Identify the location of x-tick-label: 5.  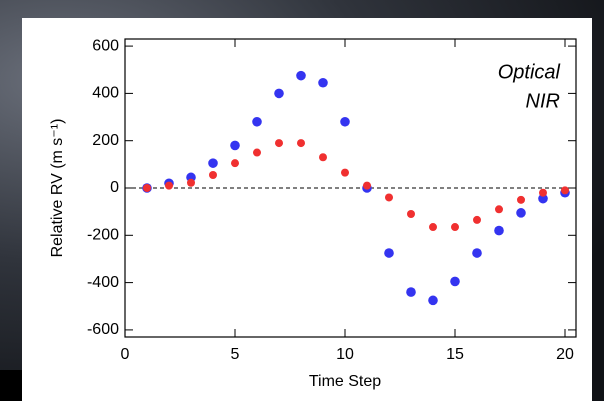
(235, 354).